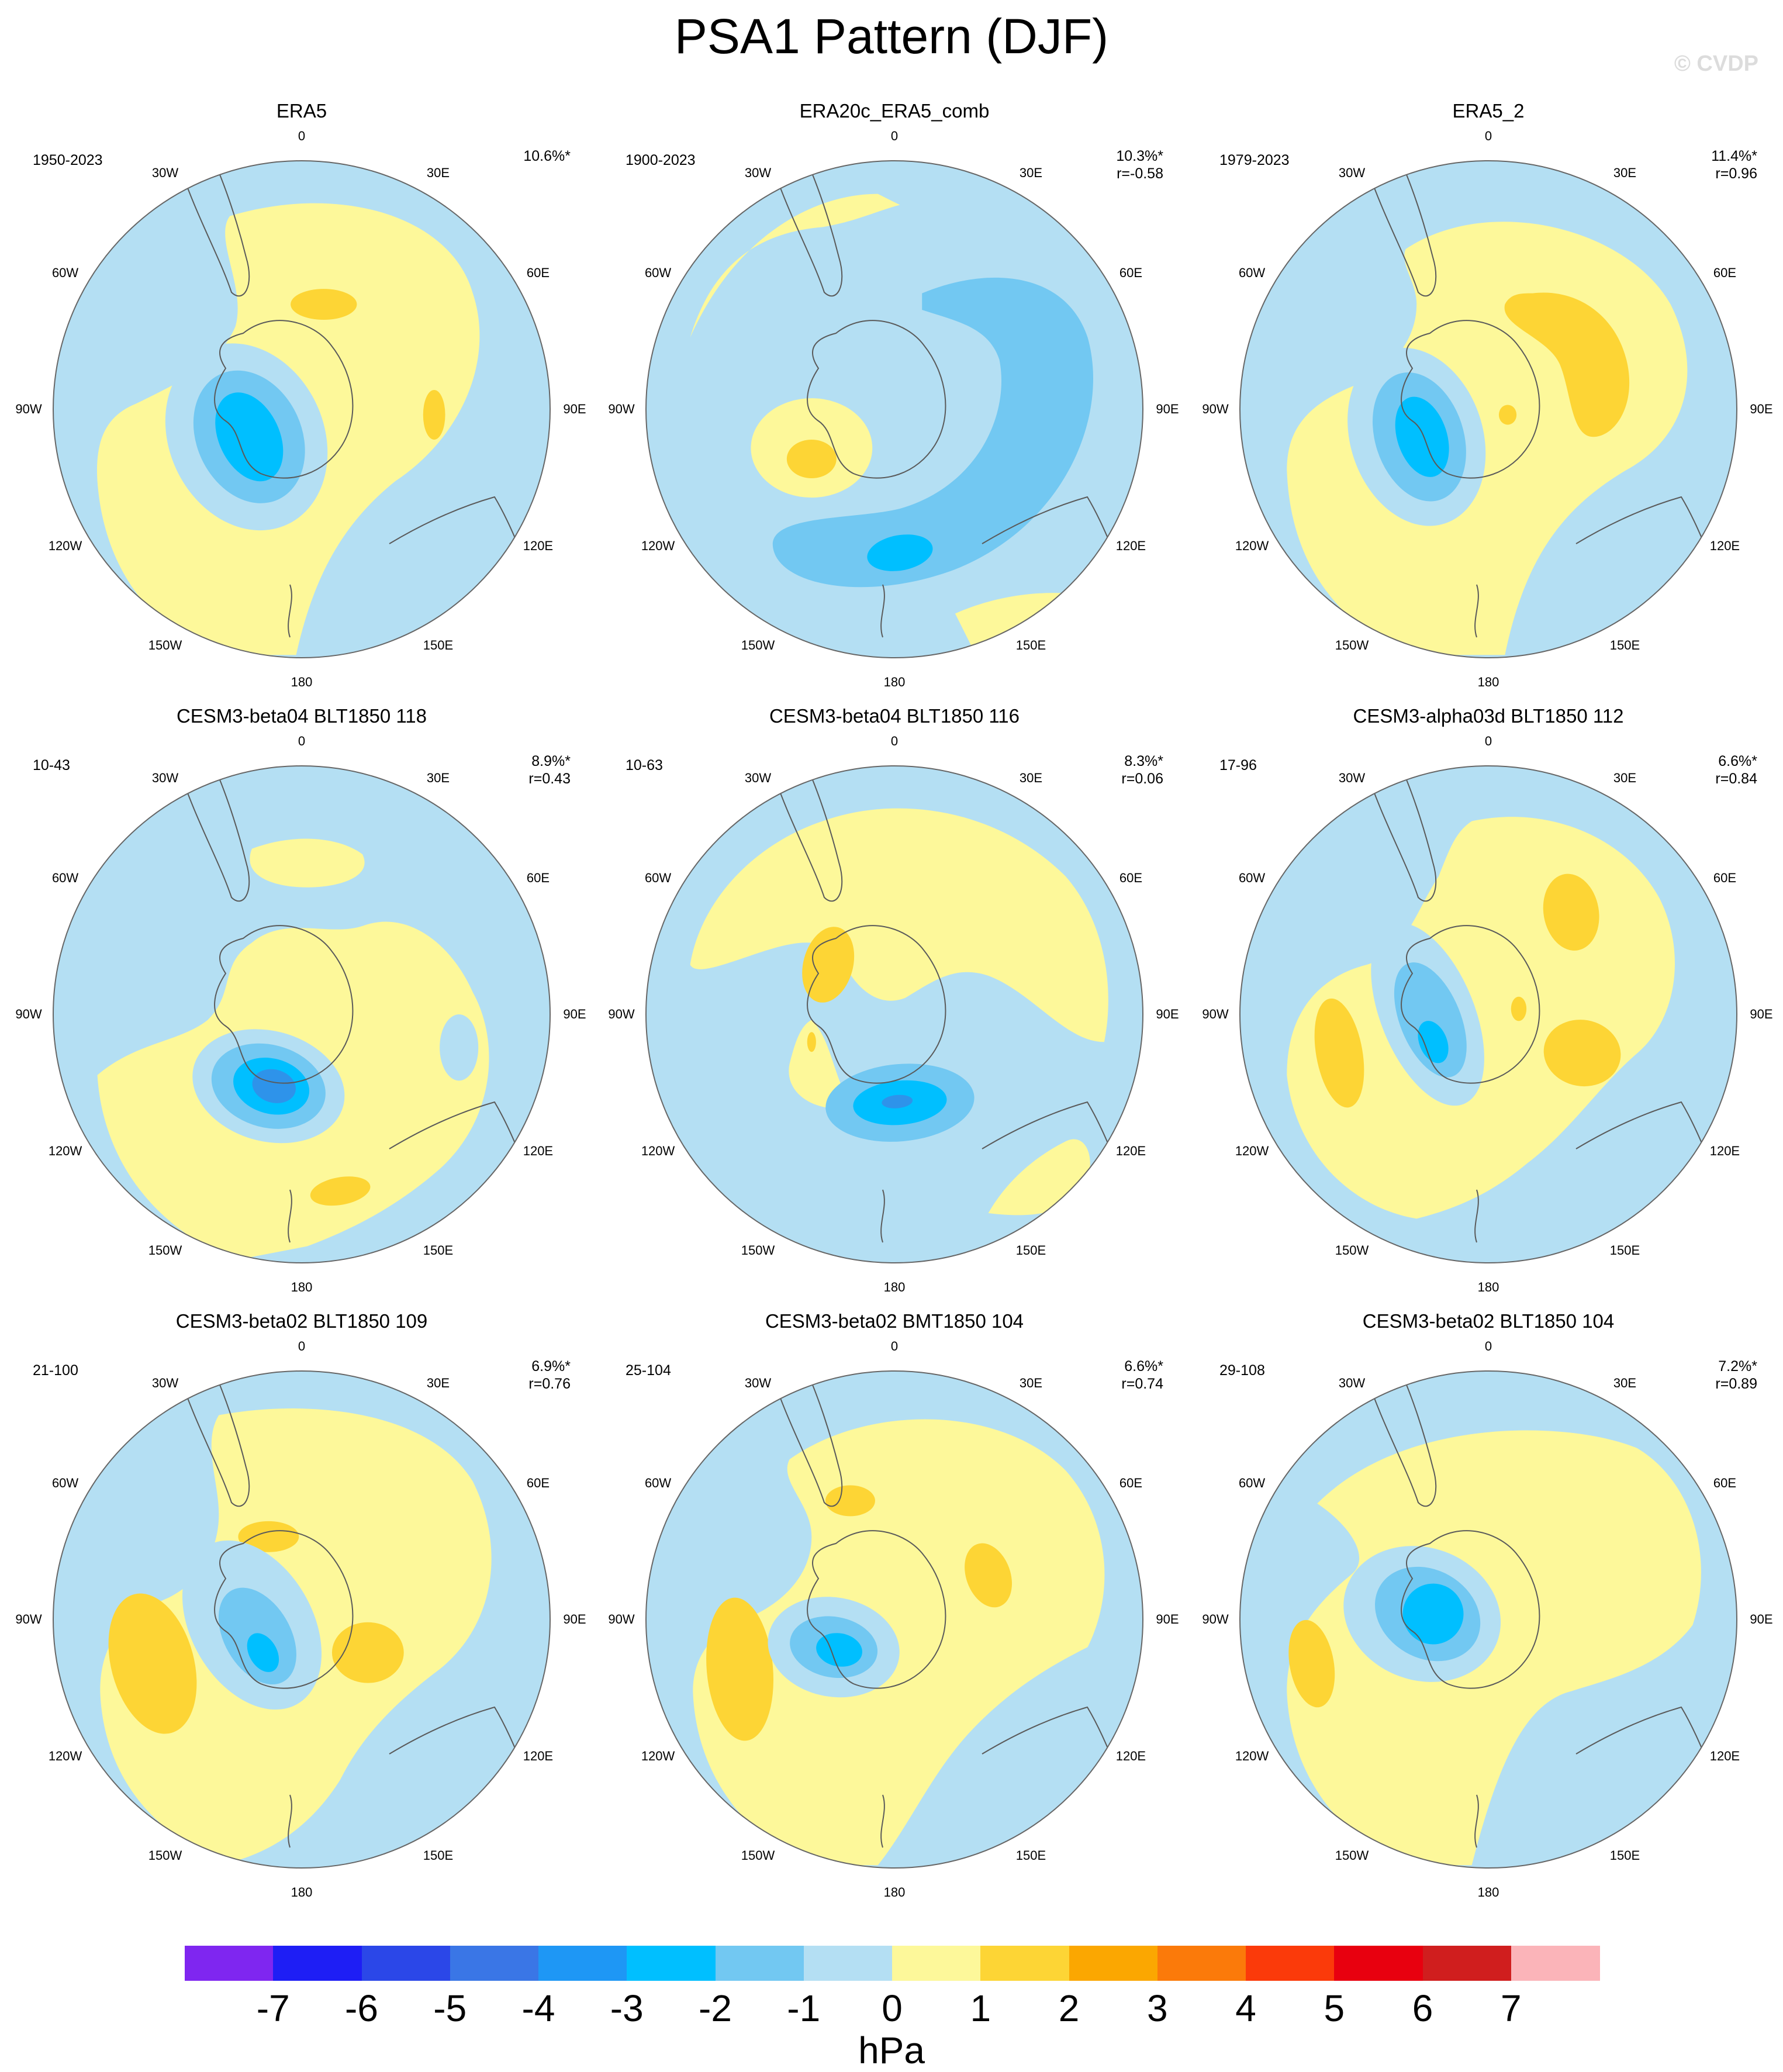 Image resolution: width=1783 pixels, height=2072 pixels. Describe the element at coordinates (1139, 156) in the screenshot. I see `percent-variance: 10.3%*` at that location.